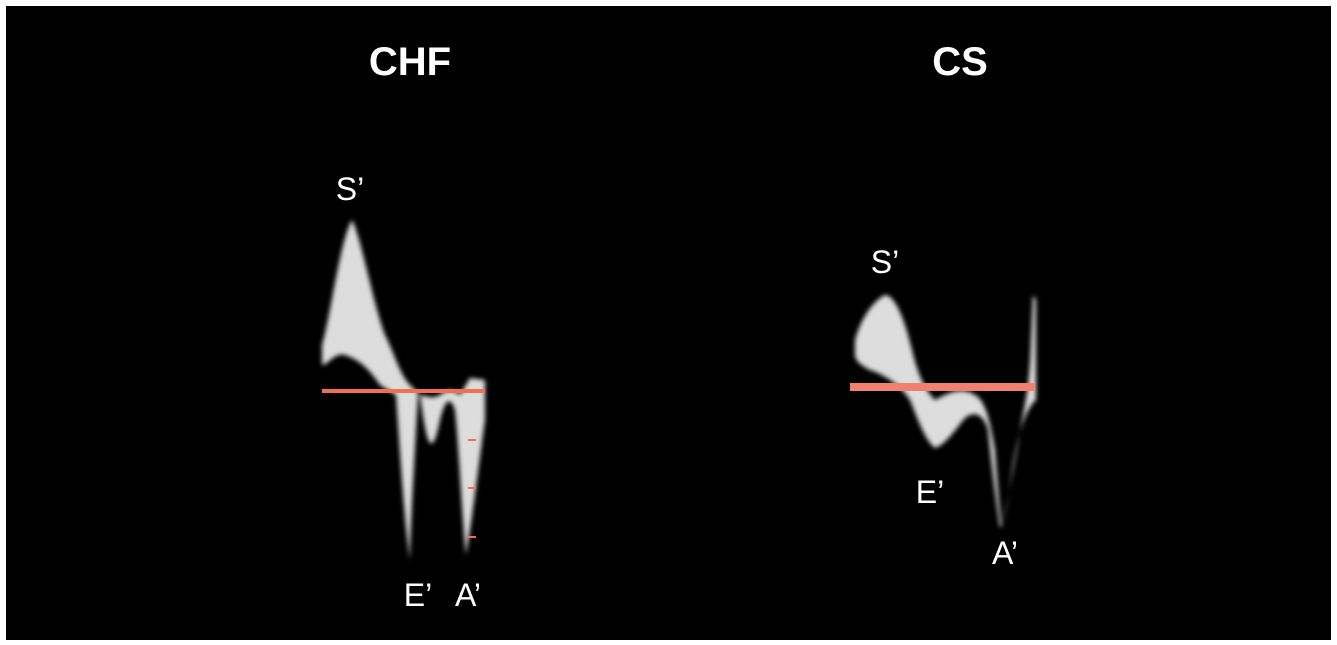 The height and width of the screenshot is (645, 1337). I want to click on cs-panel: CS S’ E’ A’, so click(943, 305).